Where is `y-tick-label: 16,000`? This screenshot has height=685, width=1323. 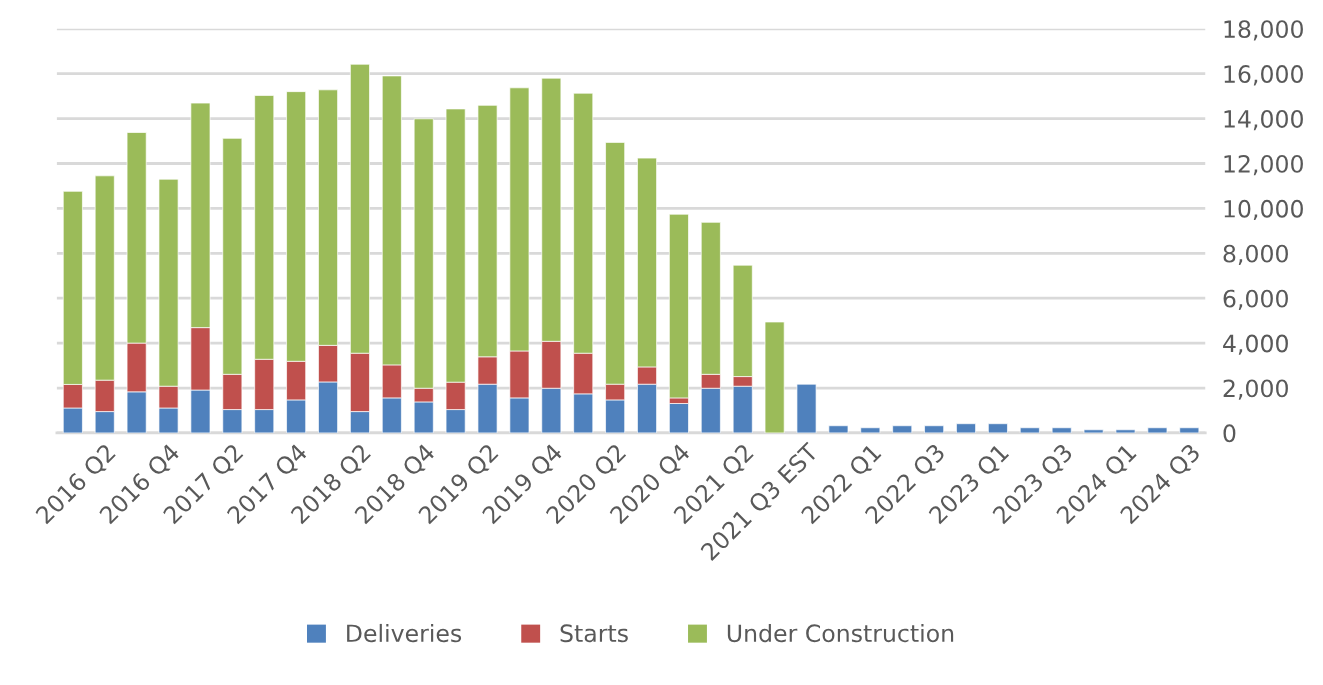
y-tick-label: 16,000 is located at coordinates (1263, 75).